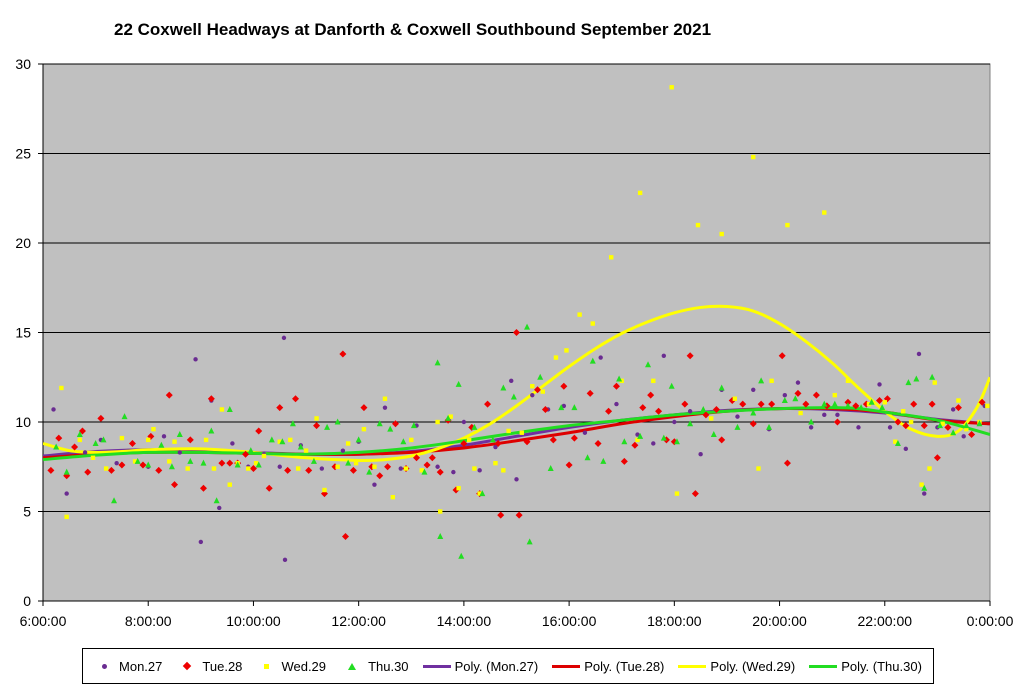 The image size is (1024, 695). What do you see at coordinates (27, 601) in the screenshot?
I see `y-tick-label: 0` at bounding box center [27, 601].